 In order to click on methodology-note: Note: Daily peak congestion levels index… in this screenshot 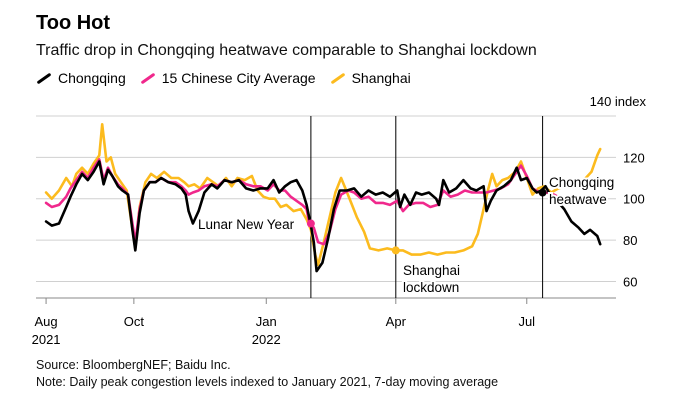, I will do `click(267, 382)`.